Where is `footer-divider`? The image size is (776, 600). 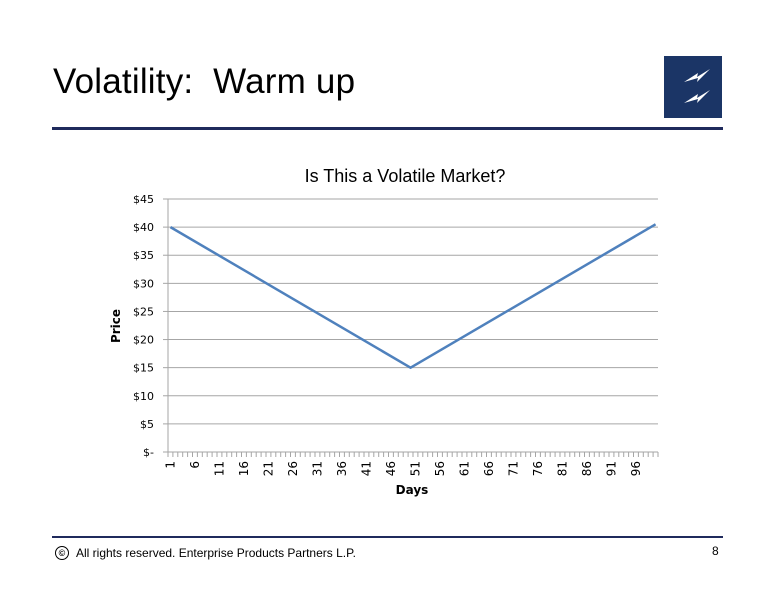 footer-divider is located at coordinates (387, 537).